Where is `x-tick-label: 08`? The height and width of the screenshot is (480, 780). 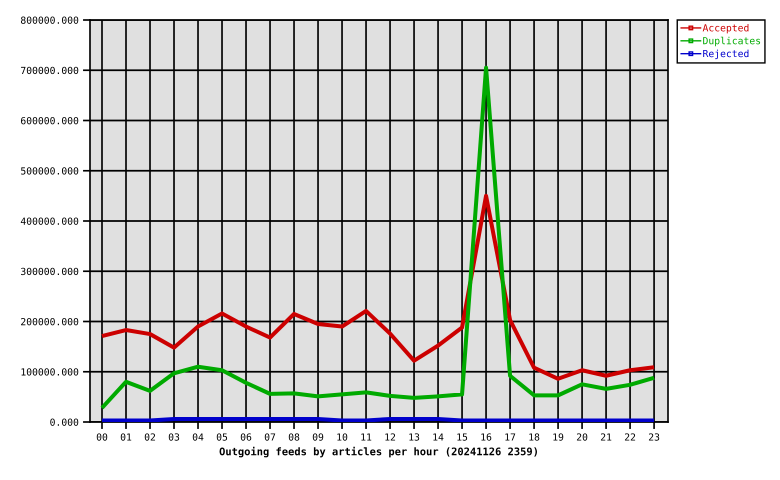
x-tick-label: 08 is located at coordinates (294, 437).